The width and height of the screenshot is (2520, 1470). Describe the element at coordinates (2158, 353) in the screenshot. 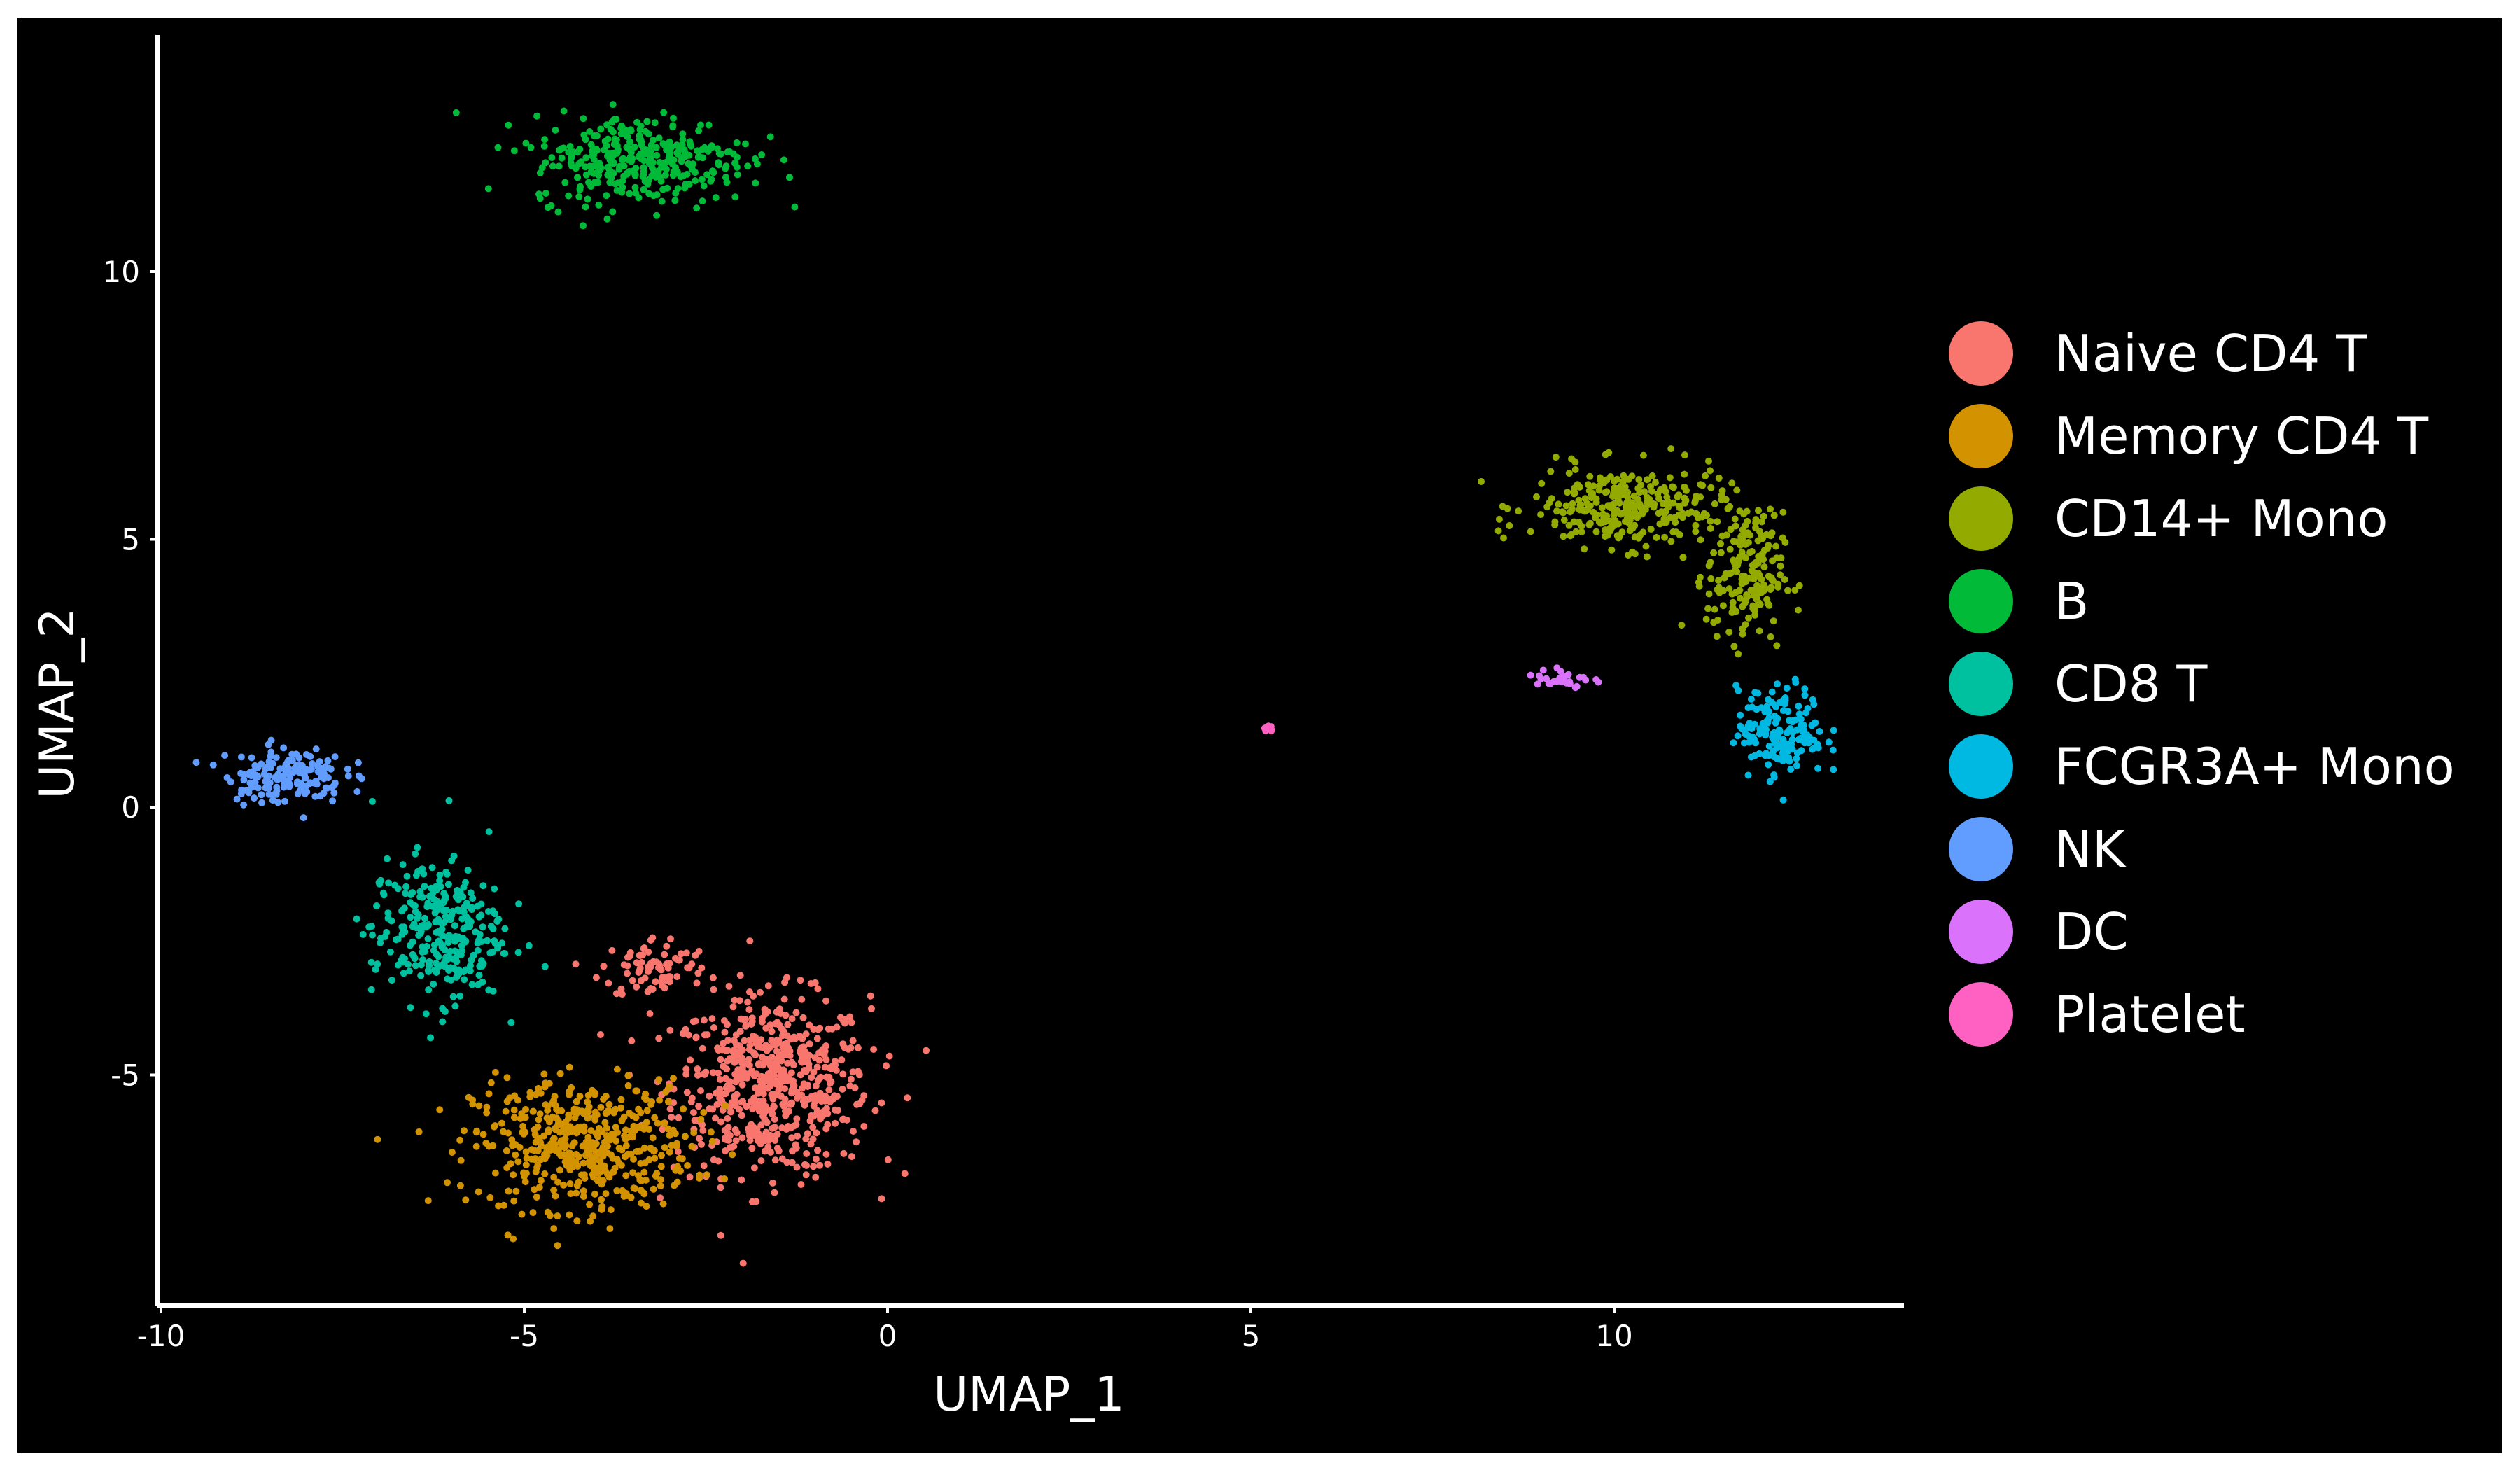

I see `legend-item: Naive CD4 T` at that location.